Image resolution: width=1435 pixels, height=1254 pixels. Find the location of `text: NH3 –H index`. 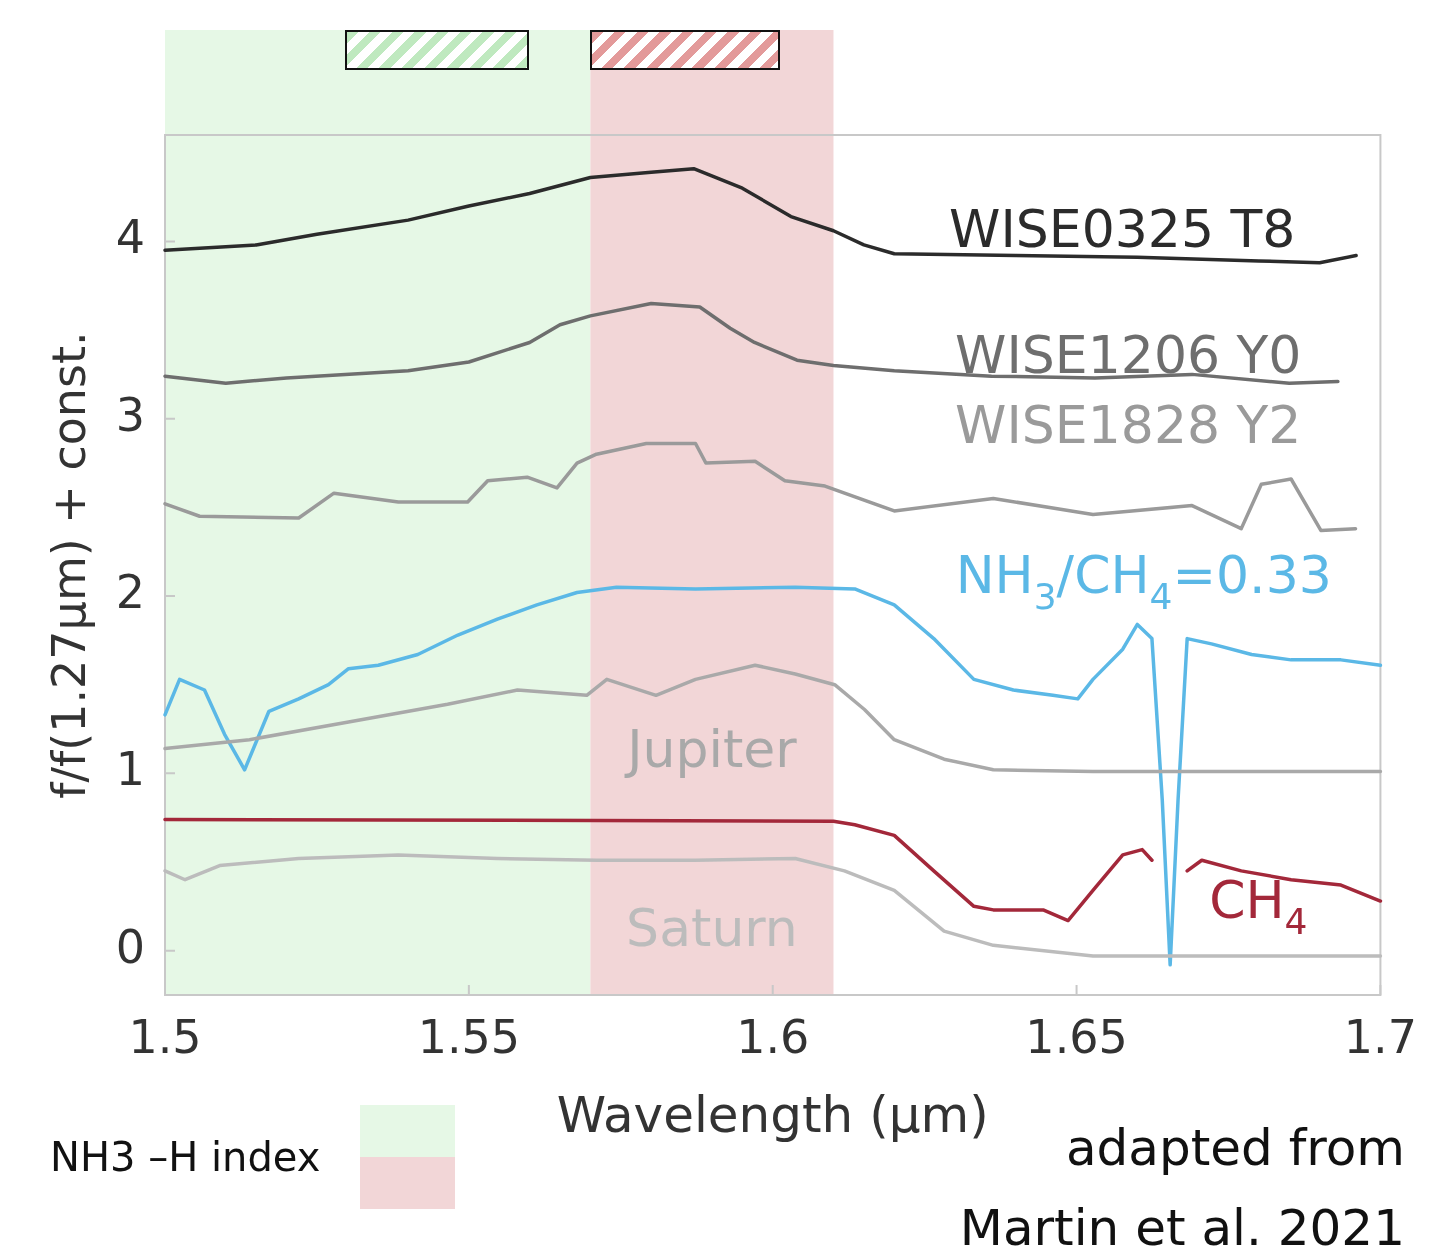

text: NH3 –H index is located at coordinates (185, 1157).